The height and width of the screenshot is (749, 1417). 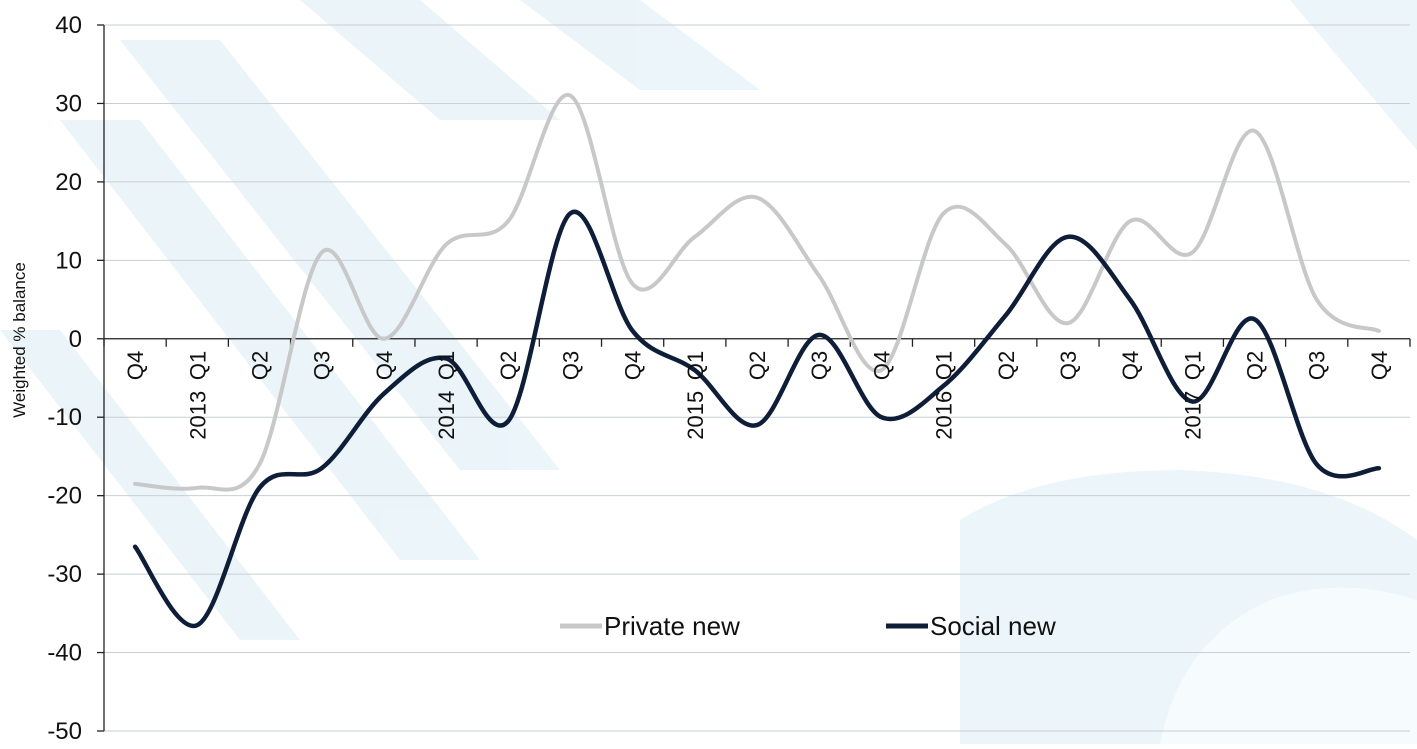 I want to click on y-tick-label: -20, so click(x=64, y=496).